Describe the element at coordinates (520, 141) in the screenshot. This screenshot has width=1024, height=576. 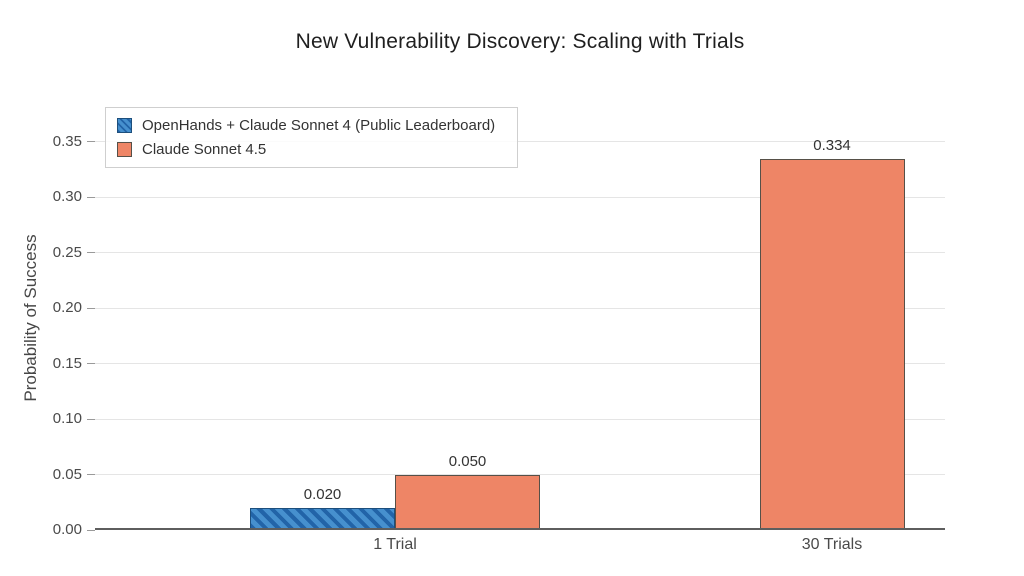
I see `gridline-0.35` at that location.